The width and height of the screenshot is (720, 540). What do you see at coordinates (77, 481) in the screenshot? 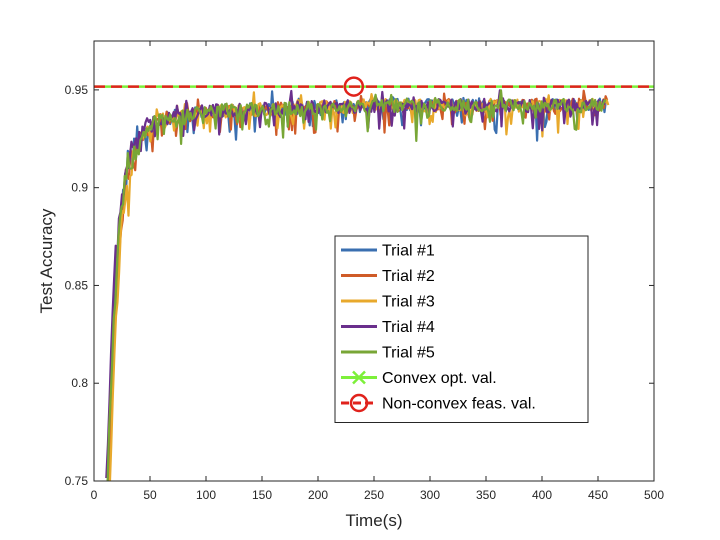
I see `y-tick-label: 0.75` at bounding box center [77, 481].